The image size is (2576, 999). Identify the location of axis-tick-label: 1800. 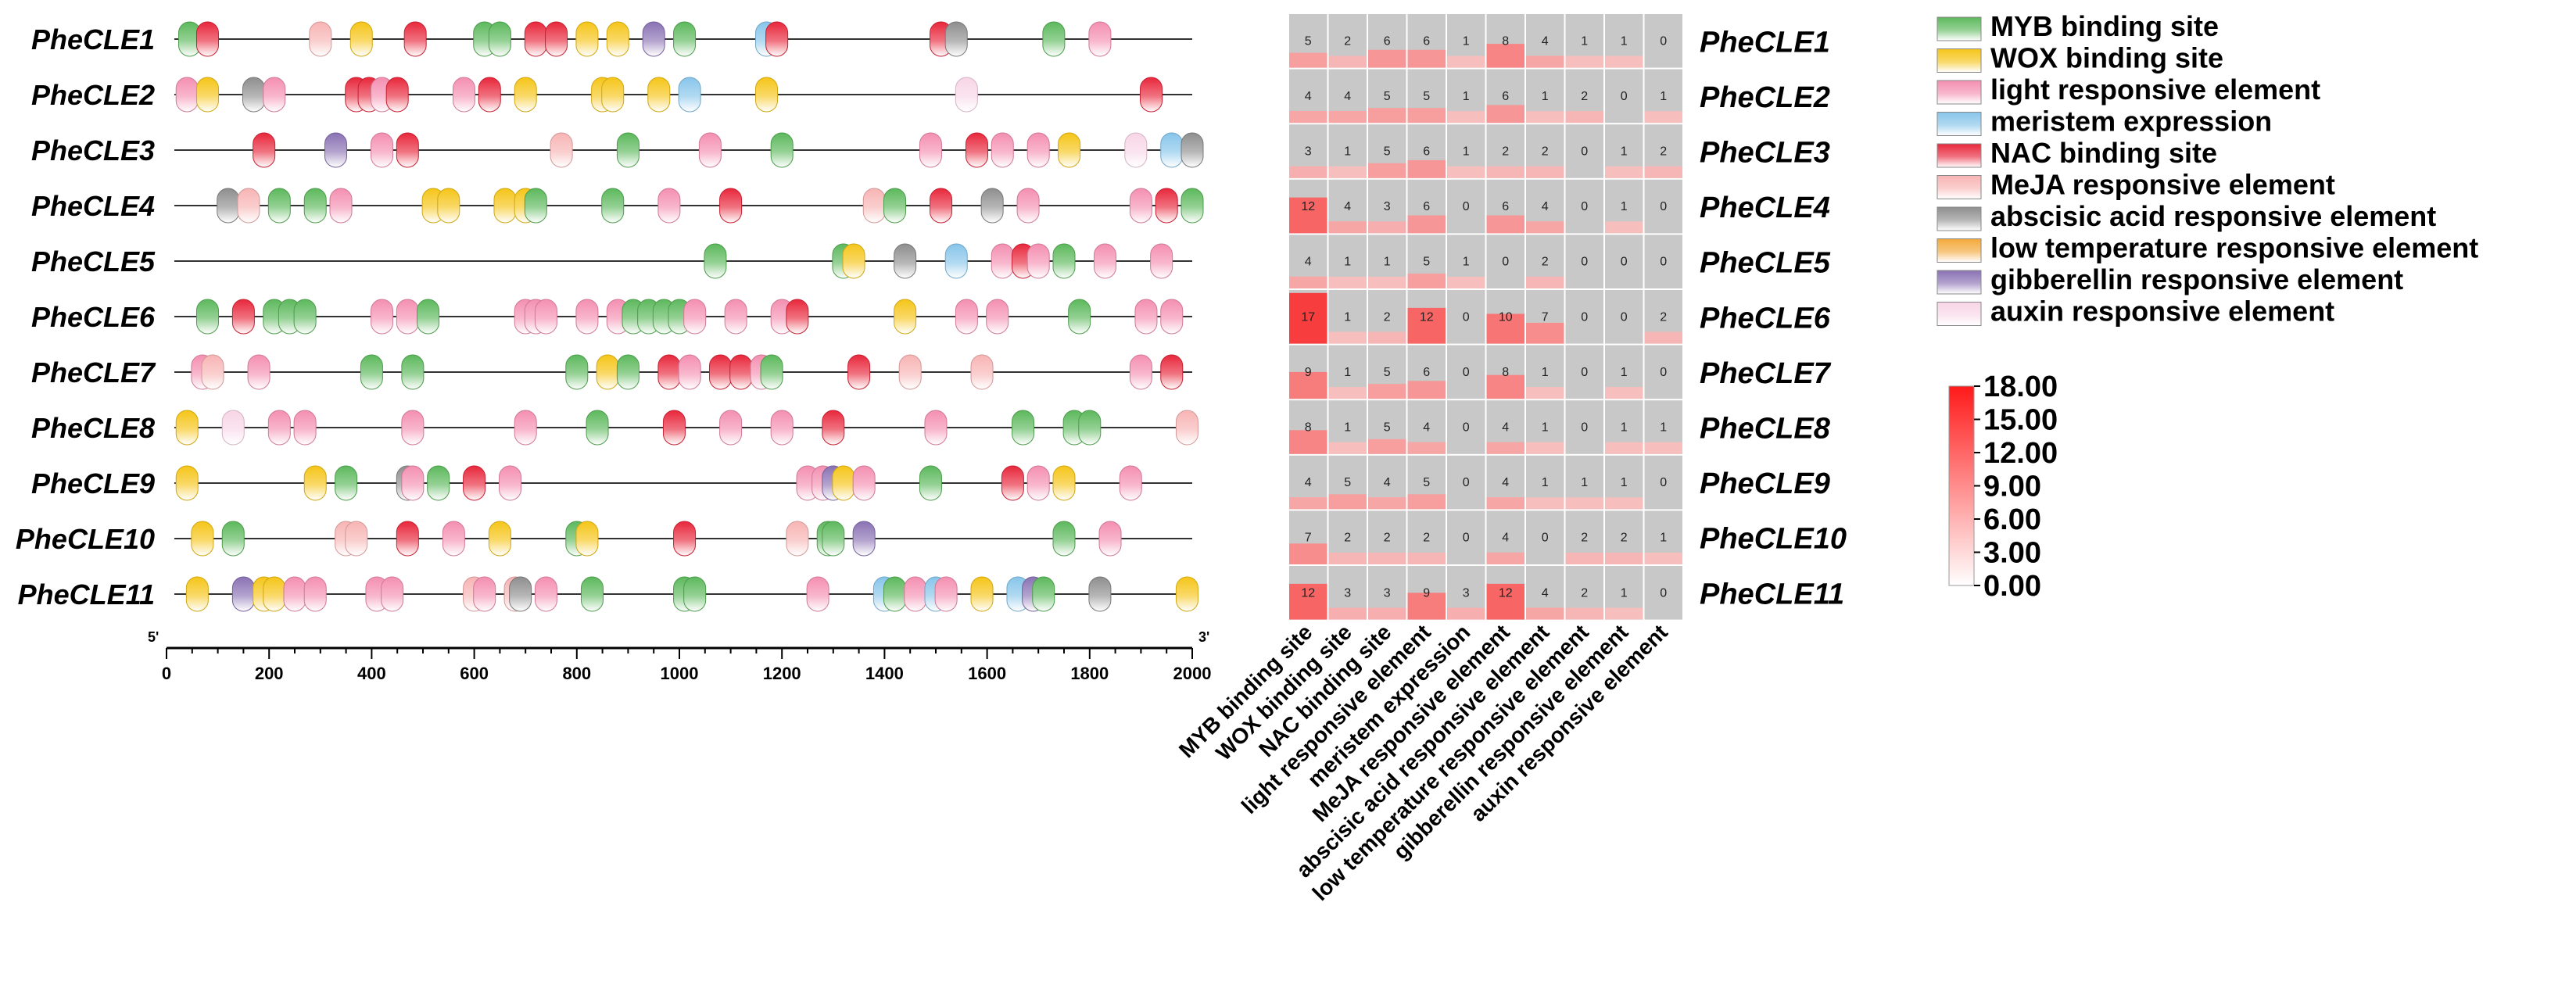
(1089, 673).